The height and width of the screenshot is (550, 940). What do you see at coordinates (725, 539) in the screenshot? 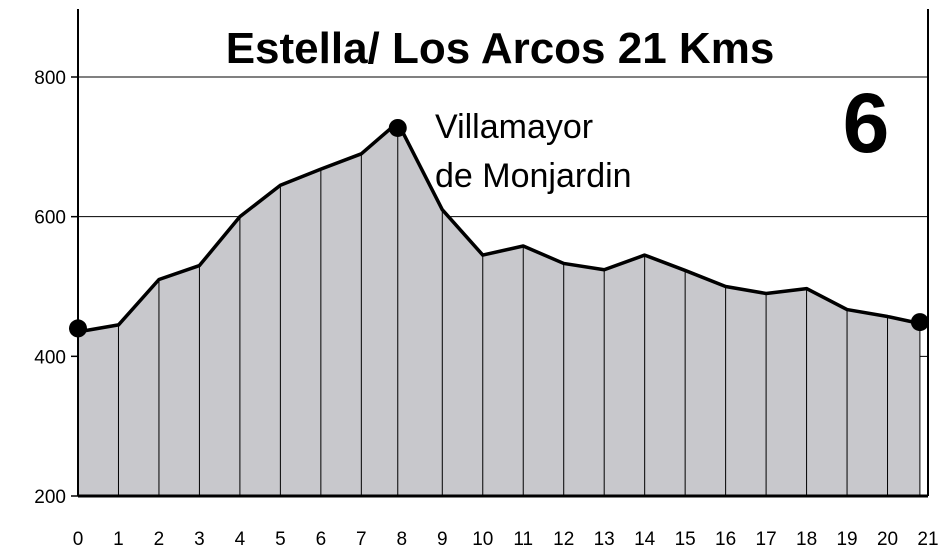
I see `x-tick-label-16: 16` at bounding box center [725, 539].